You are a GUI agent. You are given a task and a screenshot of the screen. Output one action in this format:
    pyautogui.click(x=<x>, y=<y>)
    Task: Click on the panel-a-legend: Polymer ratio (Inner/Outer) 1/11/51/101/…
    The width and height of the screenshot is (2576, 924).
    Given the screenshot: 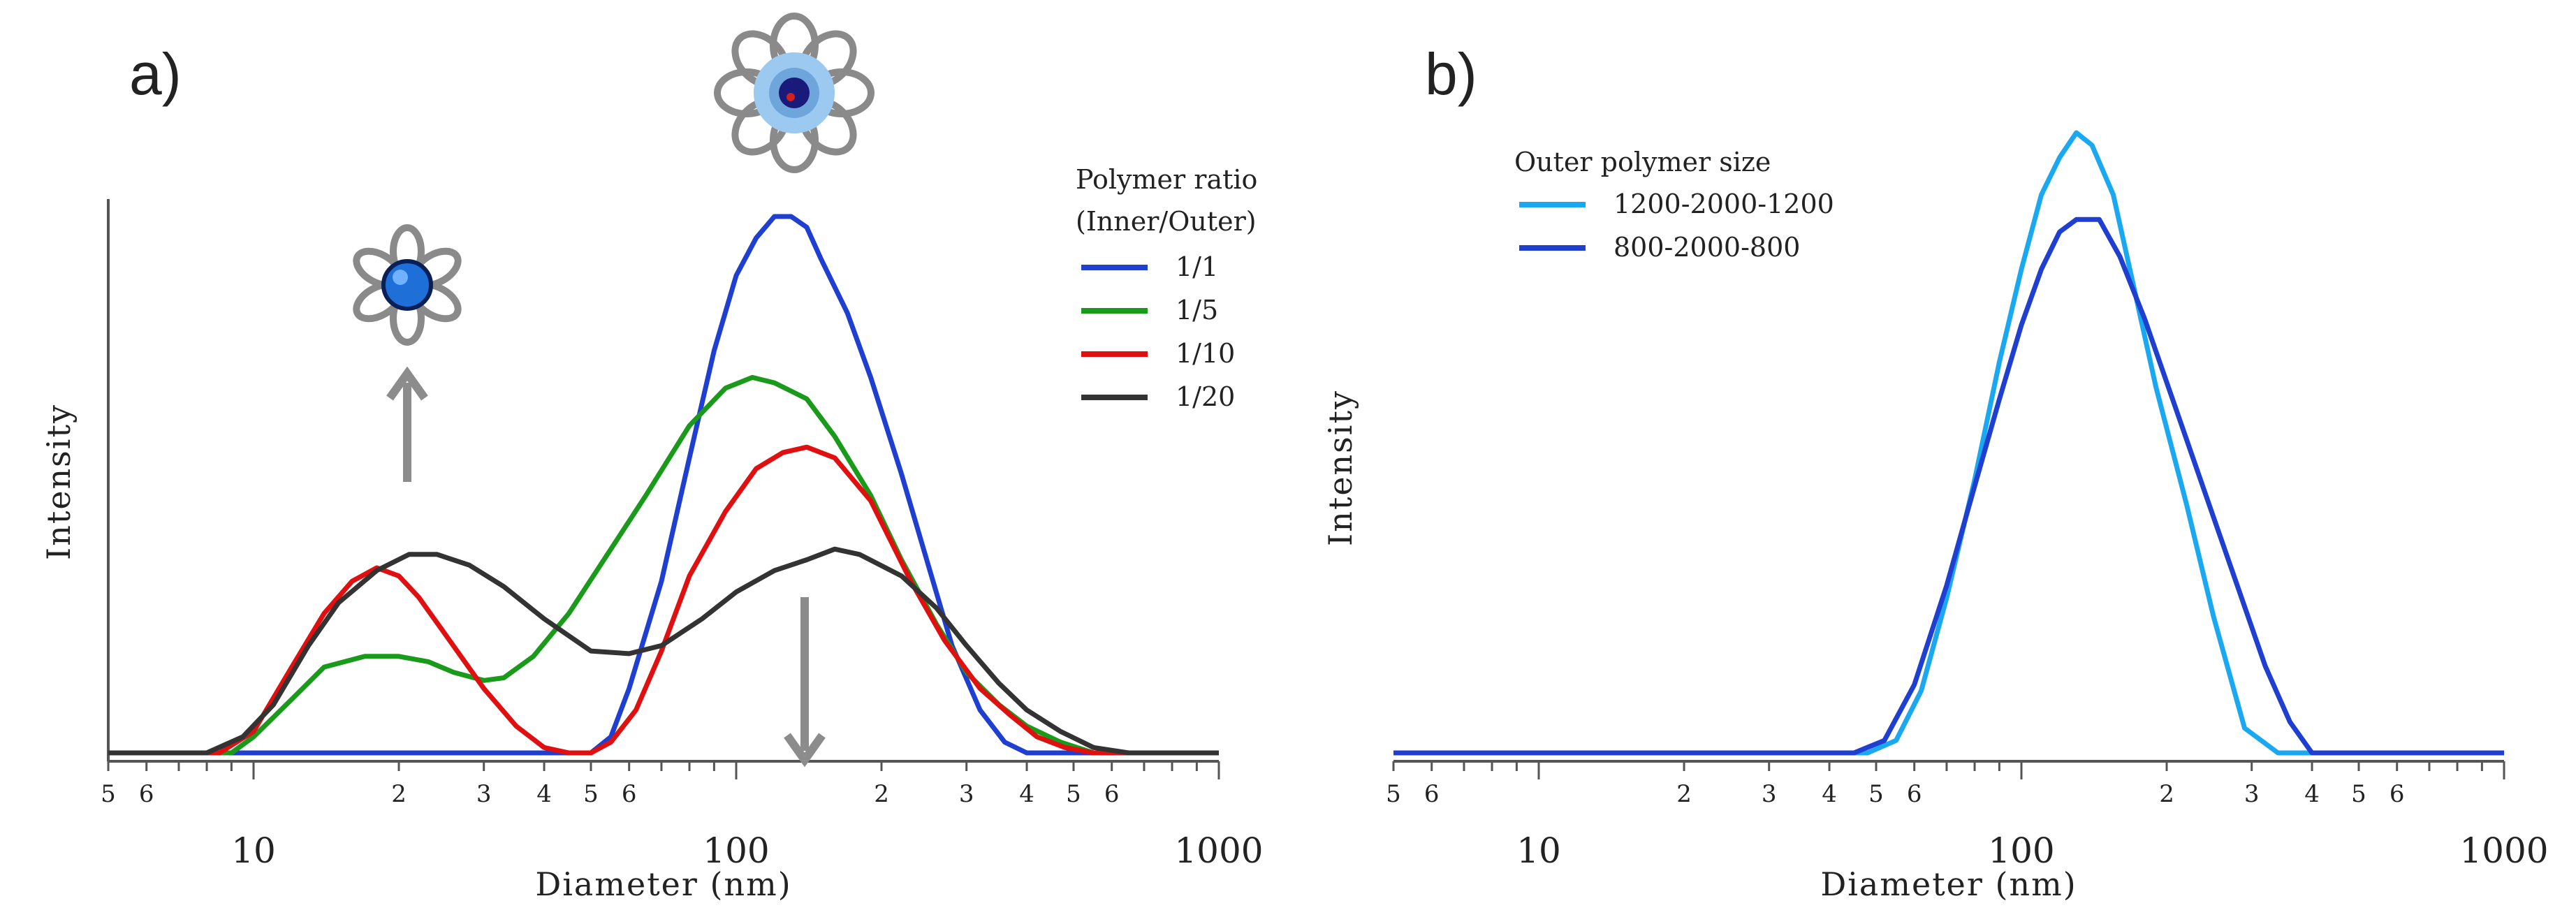 What is the action you would take?
    pyautogui.click(x=1166, y=288)
    